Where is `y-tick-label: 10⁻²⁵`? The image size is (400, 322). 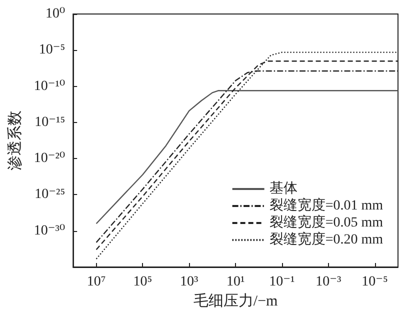 y-tick-label: 10⁻²⁵ is located at coordinates (50, 194).